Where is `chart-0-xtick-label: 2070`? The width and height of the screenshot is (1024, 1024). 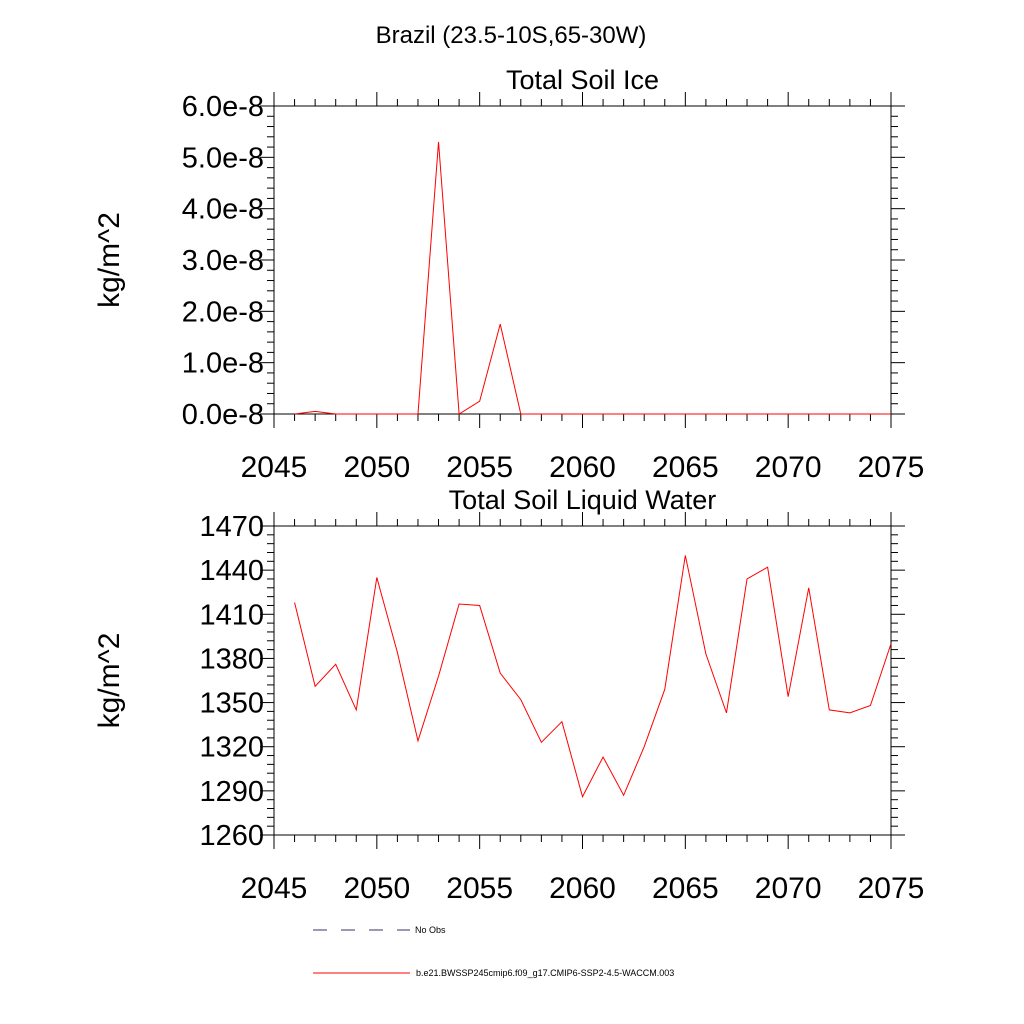 chart-0-xtick-label: 2070 is located at coordinates (788, 467).